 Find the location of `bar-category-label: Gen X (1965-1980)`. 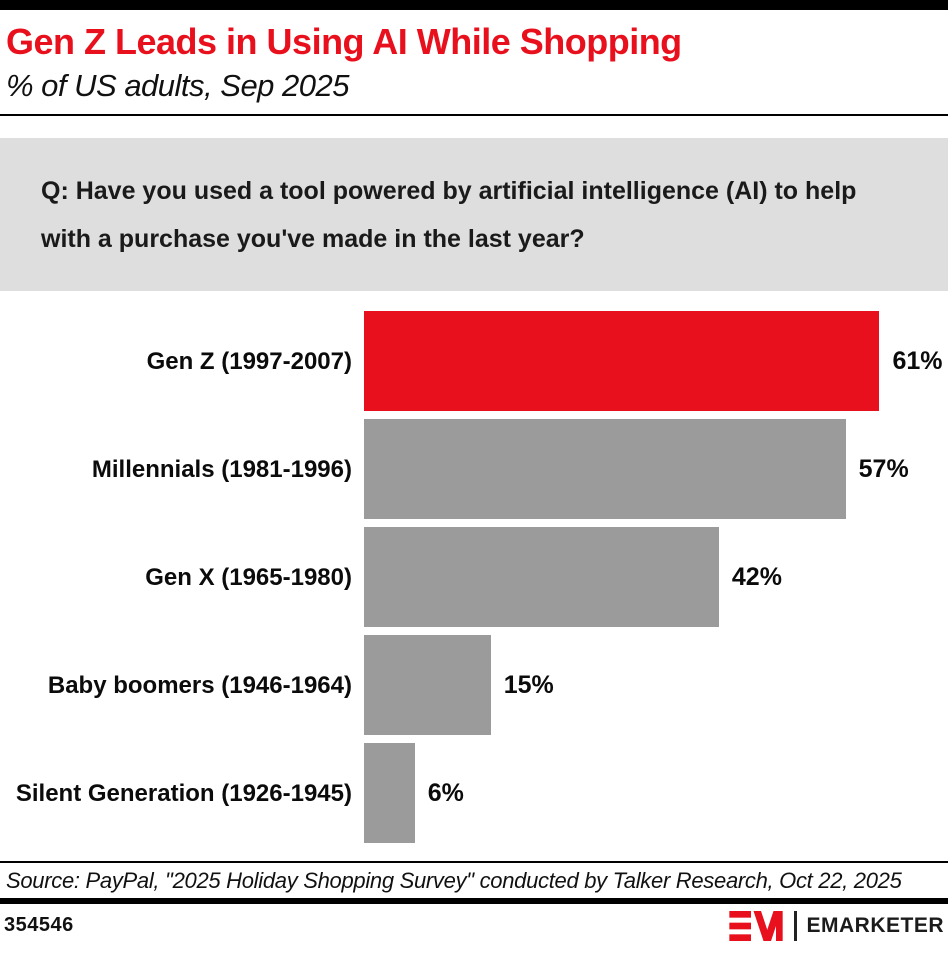

bar-category-label: Gen X (1965-1980) is located at coordinates (248, 577).